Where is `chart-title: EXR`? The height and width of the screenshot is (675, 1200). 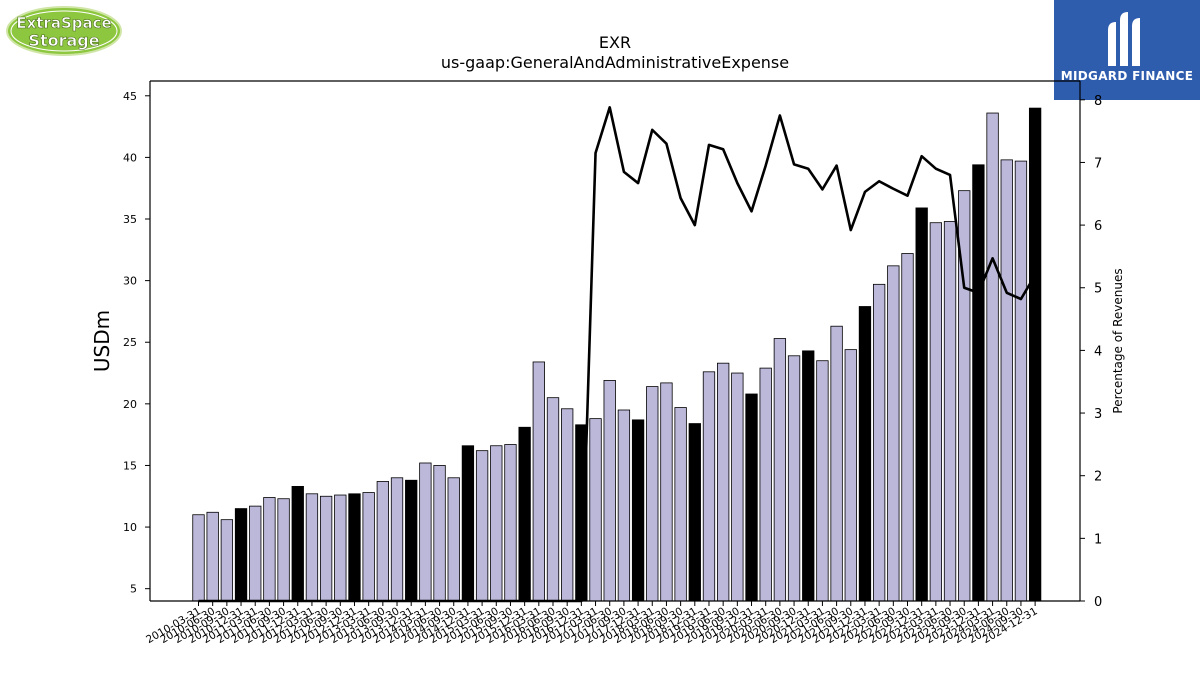 chart-title: EXR is located at coordinates (615, 42).